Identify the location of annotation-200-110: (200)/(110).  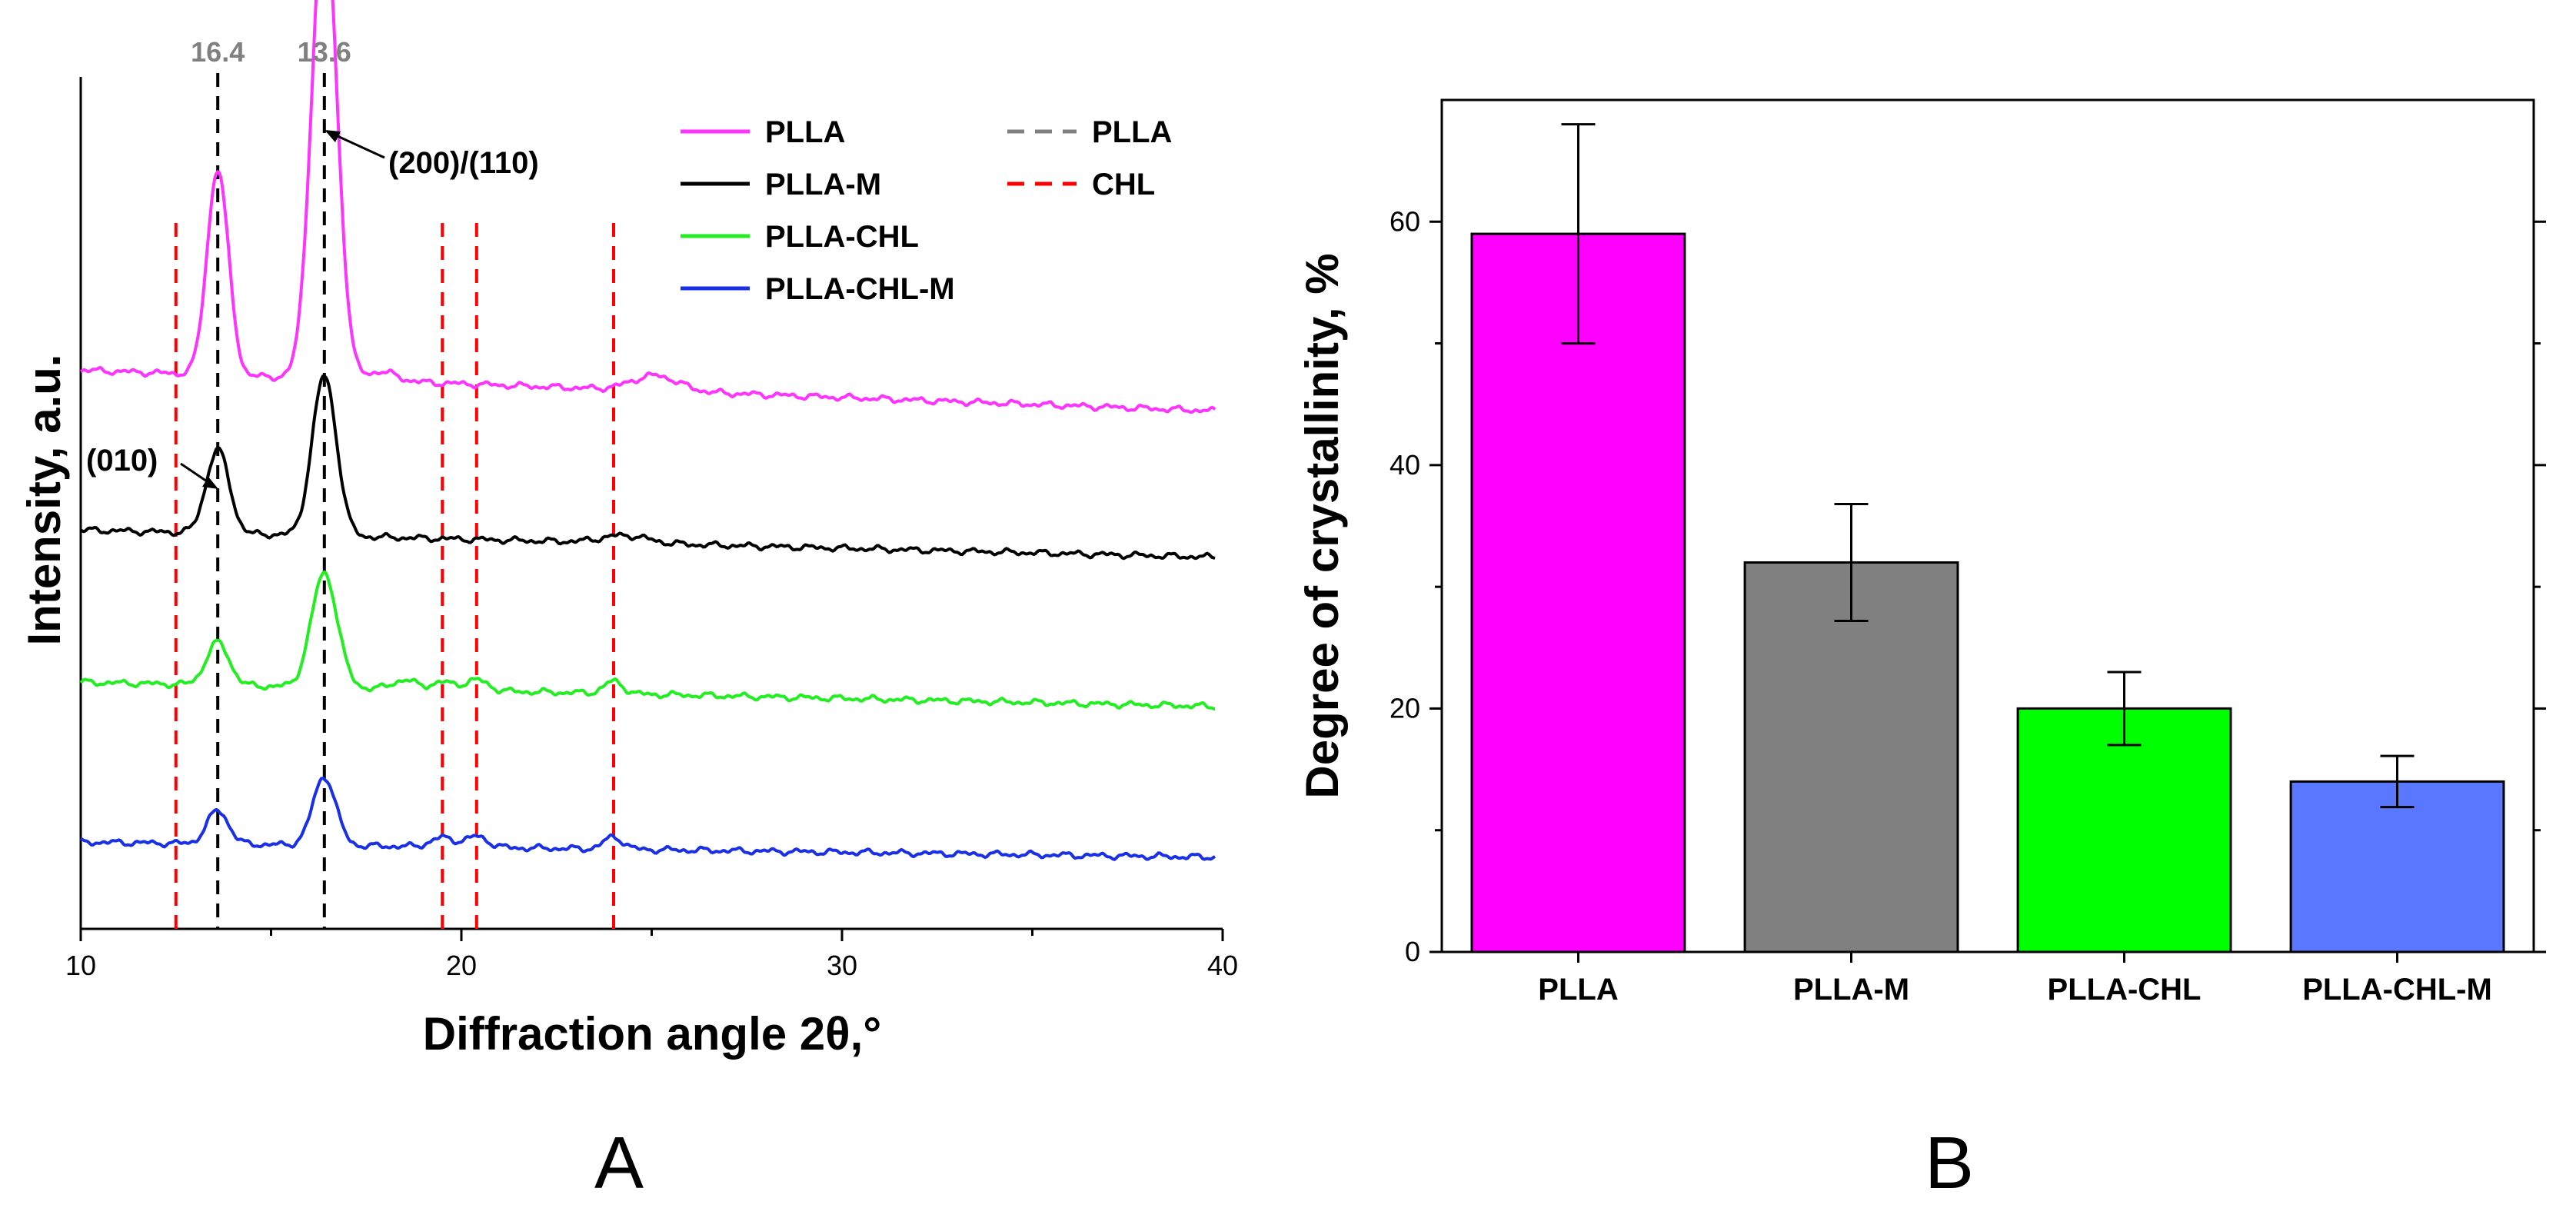
(464, 163).